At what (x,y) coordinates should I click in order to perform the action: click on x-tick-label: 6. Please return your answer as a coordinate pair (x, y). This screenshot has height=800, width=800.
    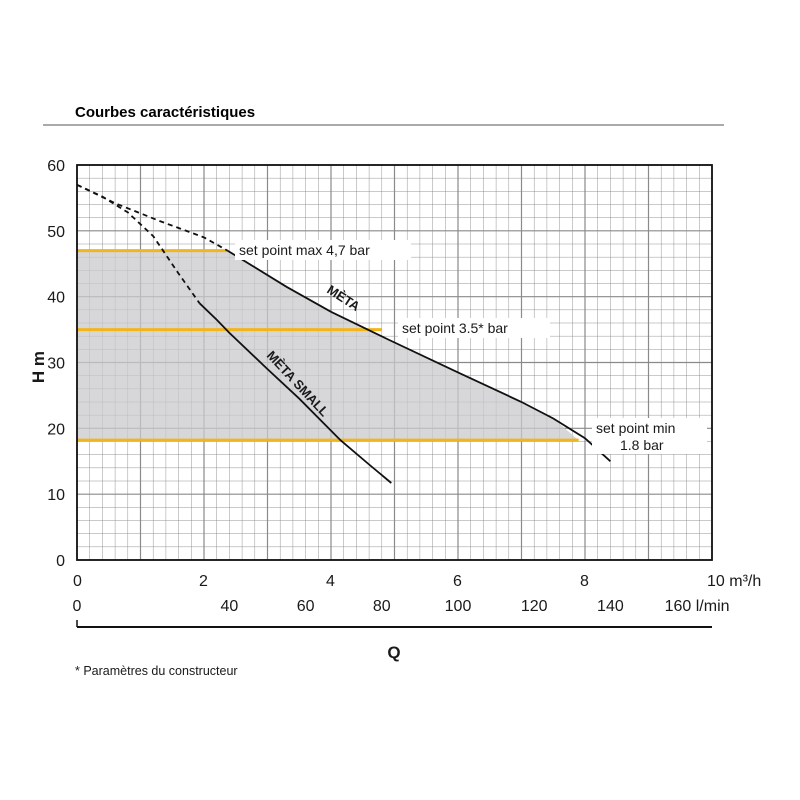
    Looking at the image, I should click on (457, 581).